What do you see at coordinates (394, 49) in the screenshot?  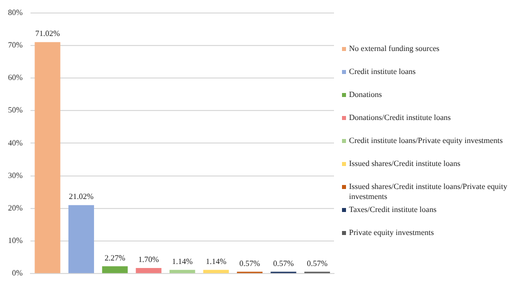 I see `legend-label: No external funding sources` at bounding box center [394, 49].